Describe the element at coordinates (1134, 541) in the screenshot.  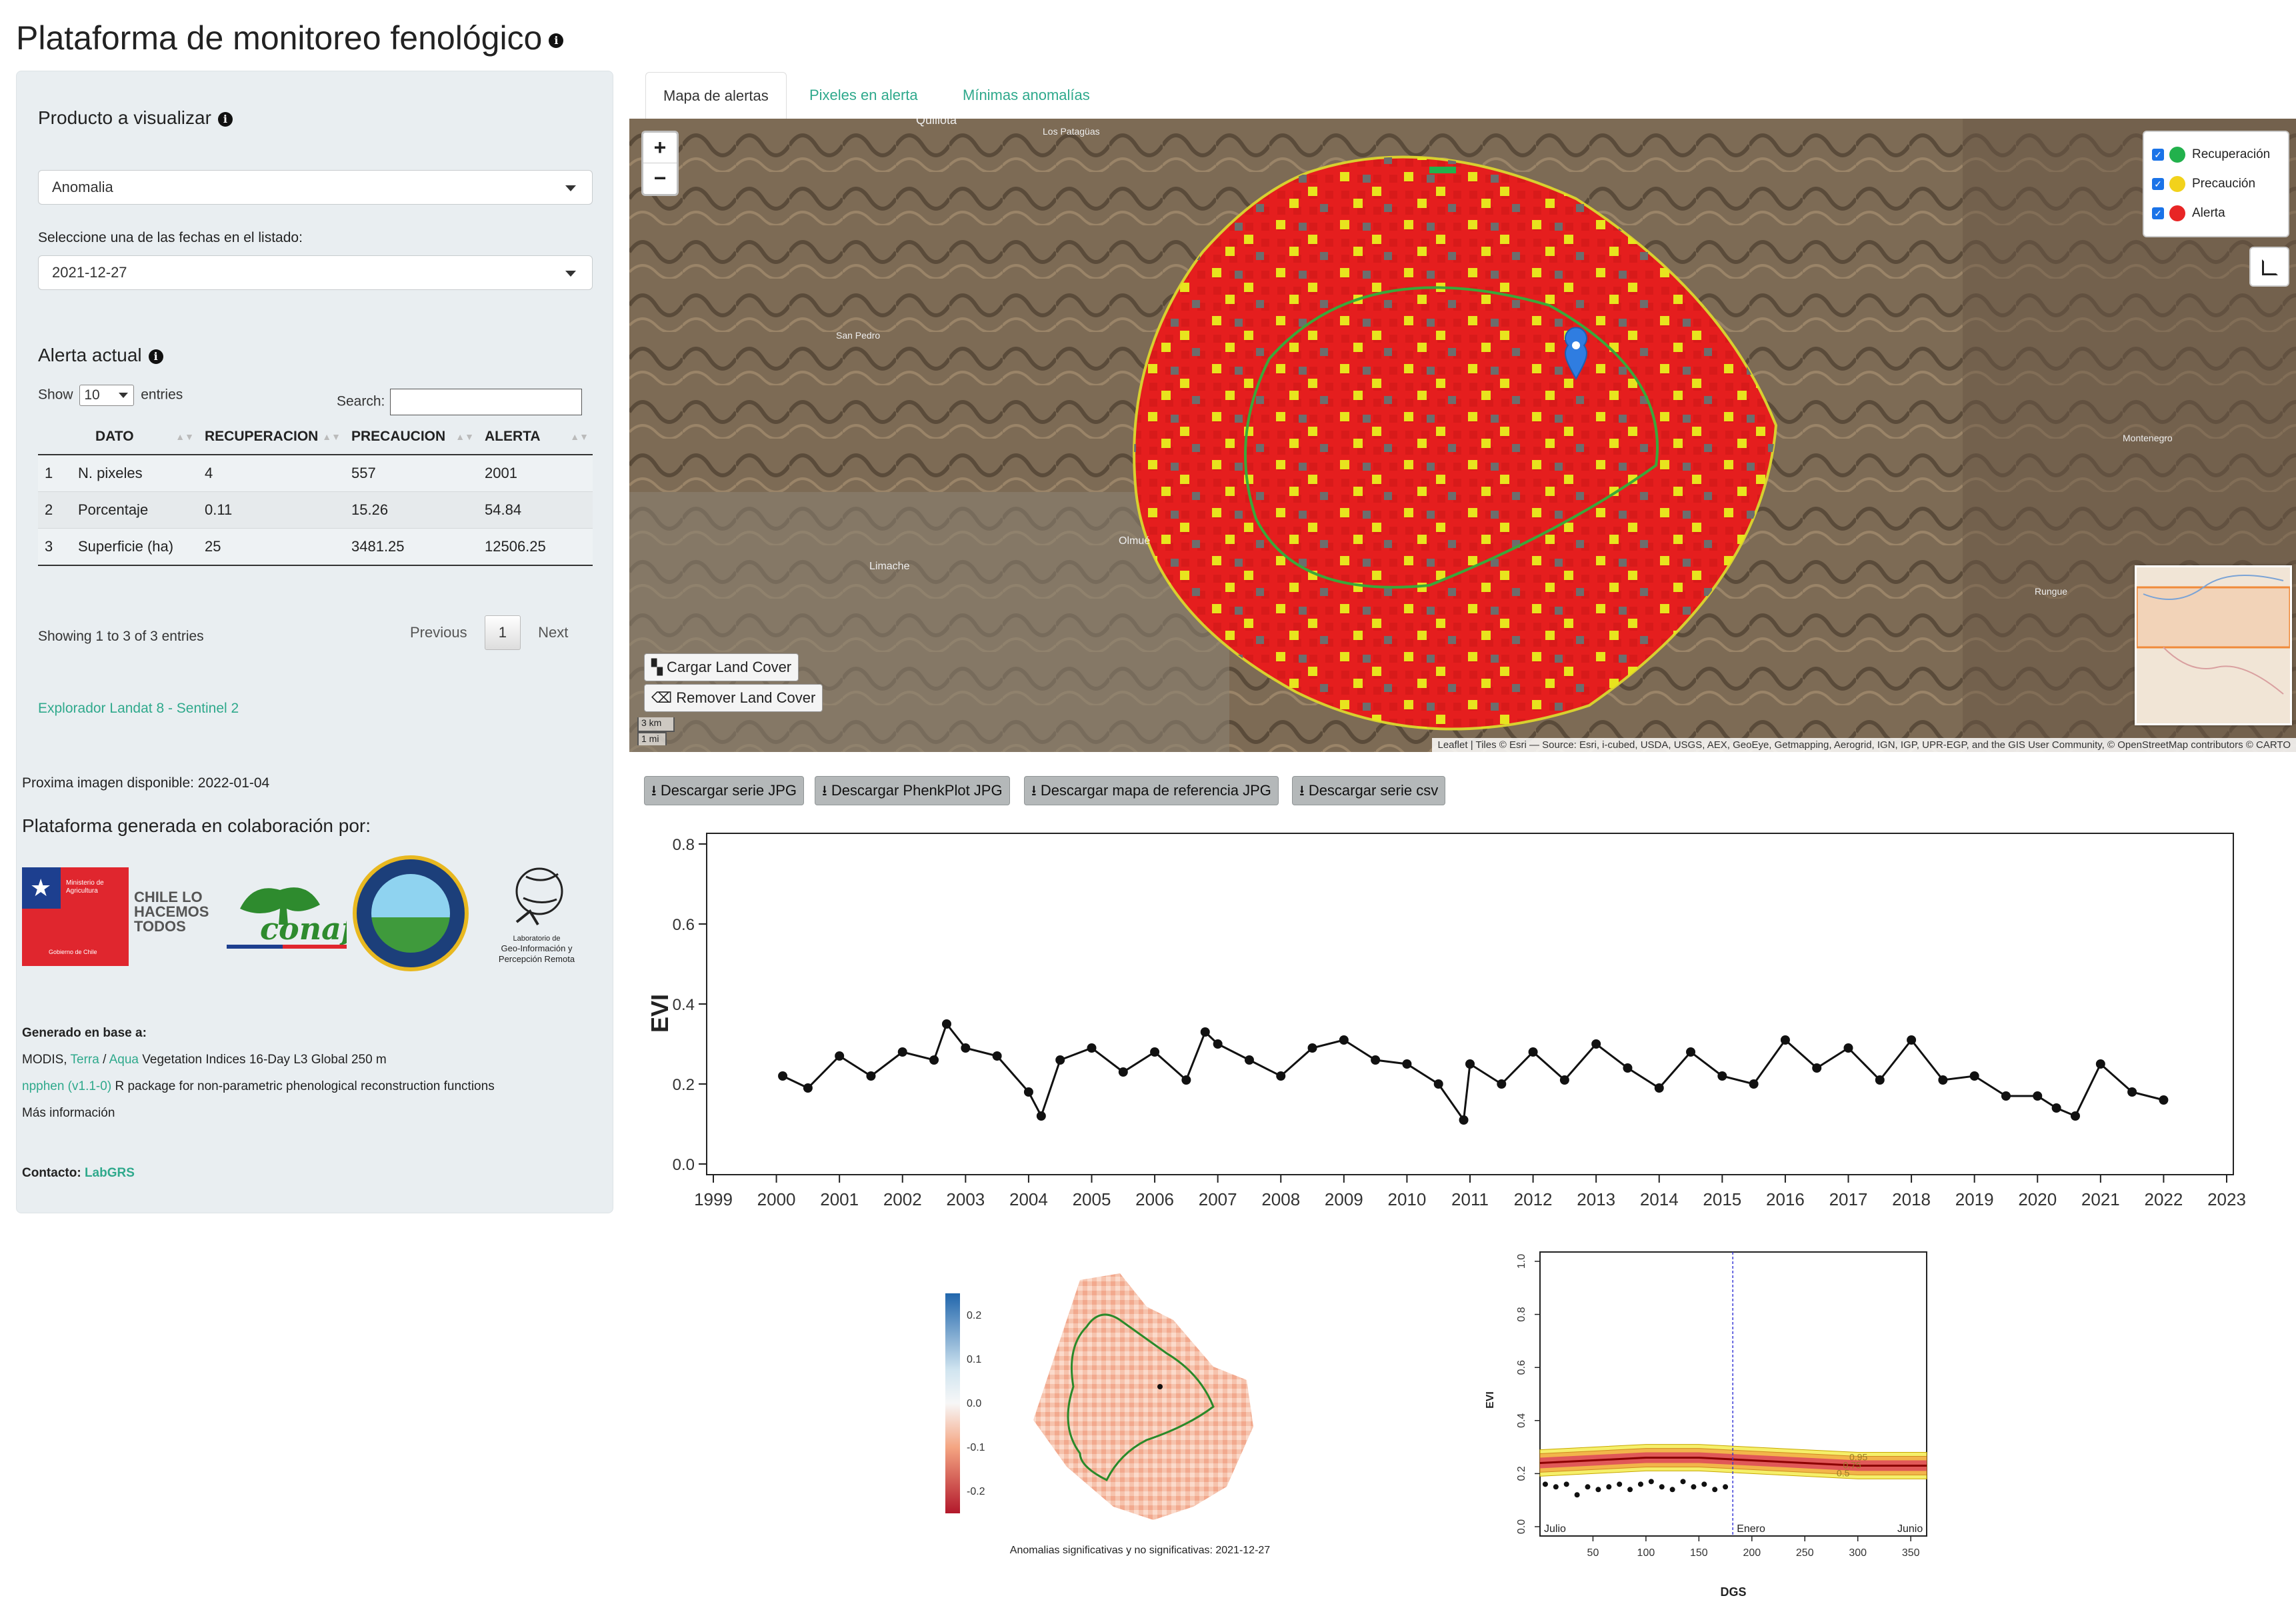
I see `place-label: Olmué` at that location.